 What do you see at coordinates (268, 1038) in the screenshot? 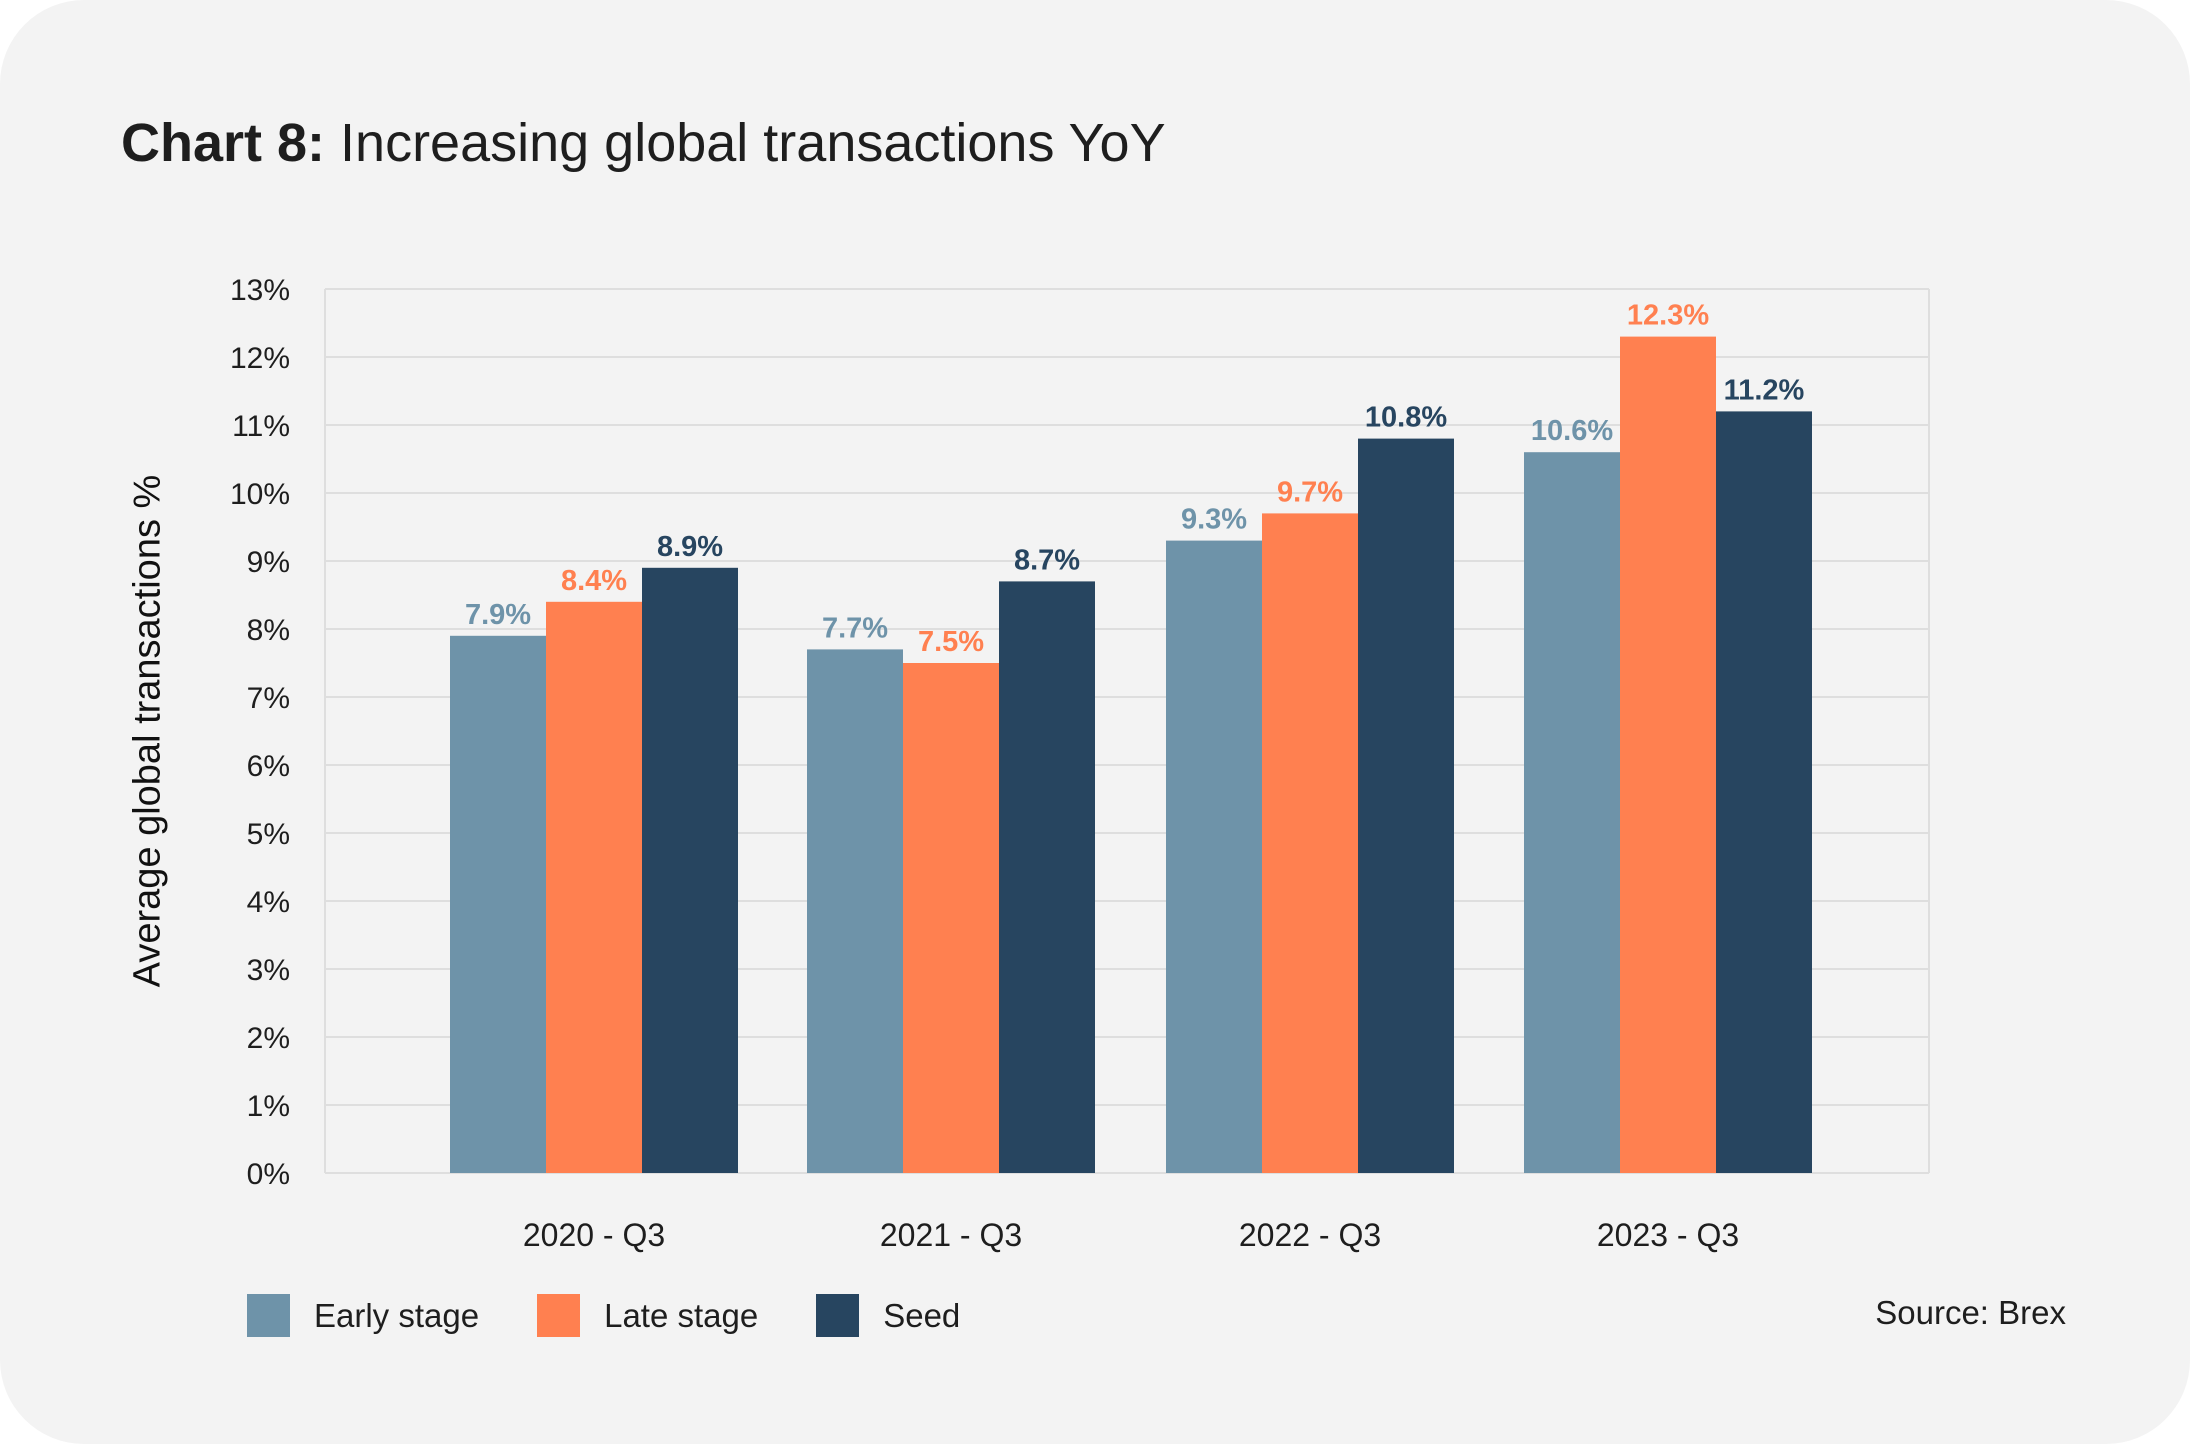
I see `y-tick-label: 2%` at bounding box center [268, 1038].